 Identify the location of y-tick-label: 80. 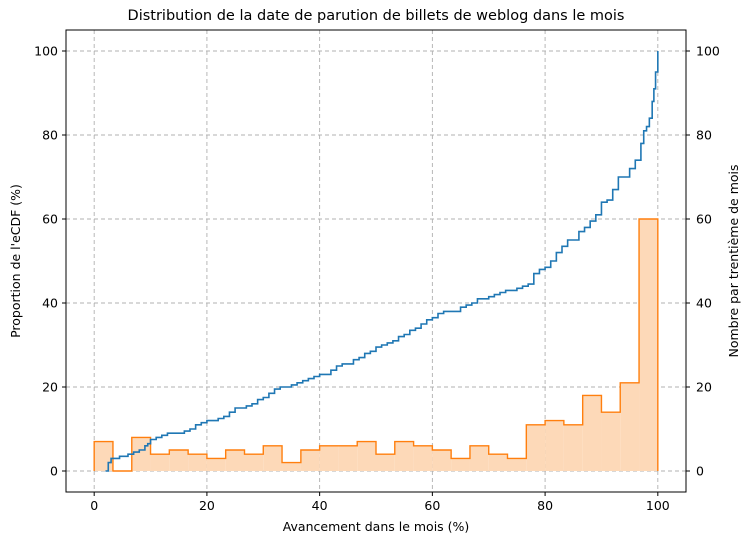
(50, 135).